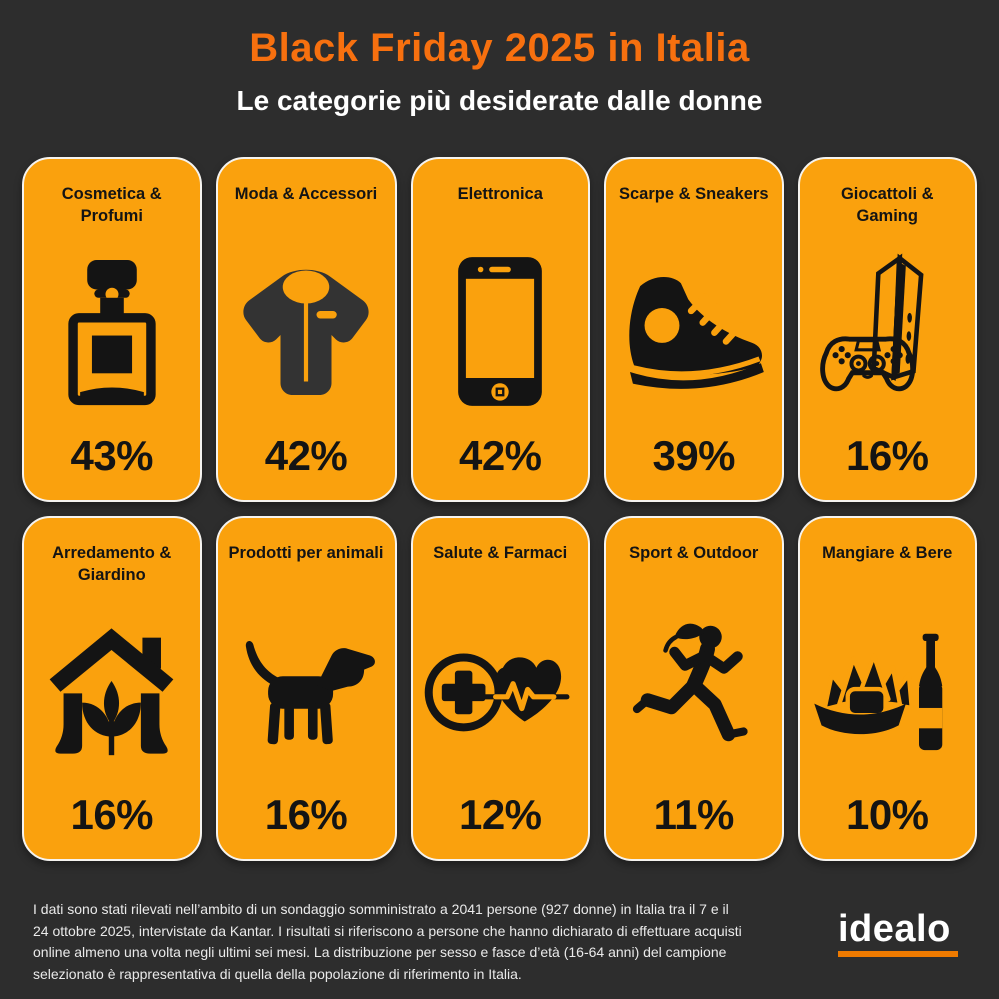 This screenshot has height=999, width=999. I want to click on idealo-logo-underline, so click(898, 954).